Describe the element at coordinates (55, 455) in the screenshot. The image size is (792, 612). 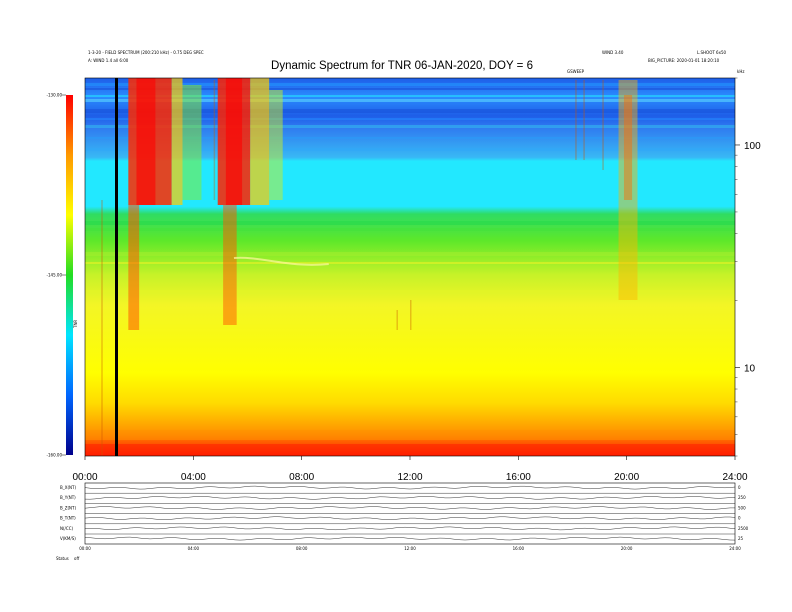
I see `colorbar-tick-label: -160.00` at that location.